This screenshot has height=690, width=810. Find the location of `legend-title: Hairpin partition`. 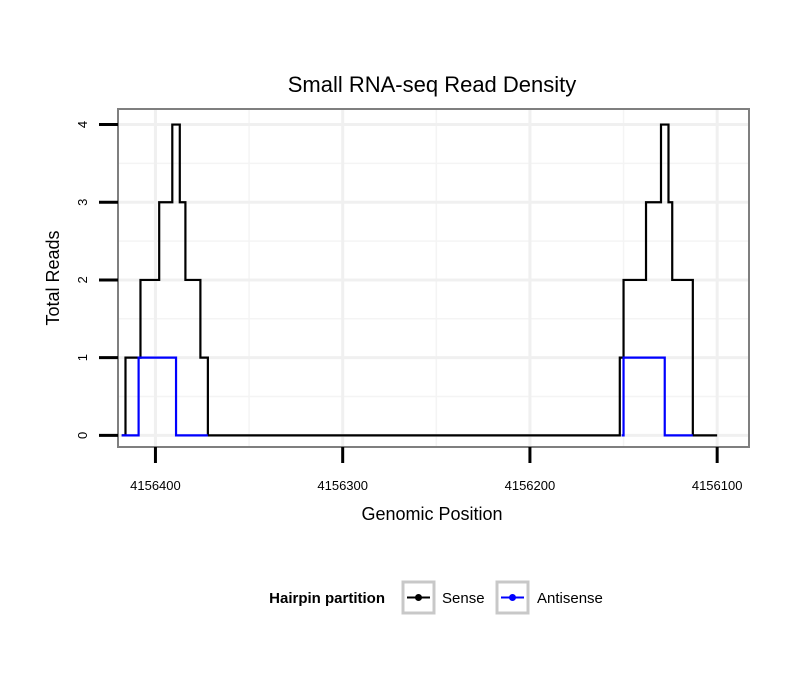

legend-title: Hairpin partition is located at coordinates (327, 598).